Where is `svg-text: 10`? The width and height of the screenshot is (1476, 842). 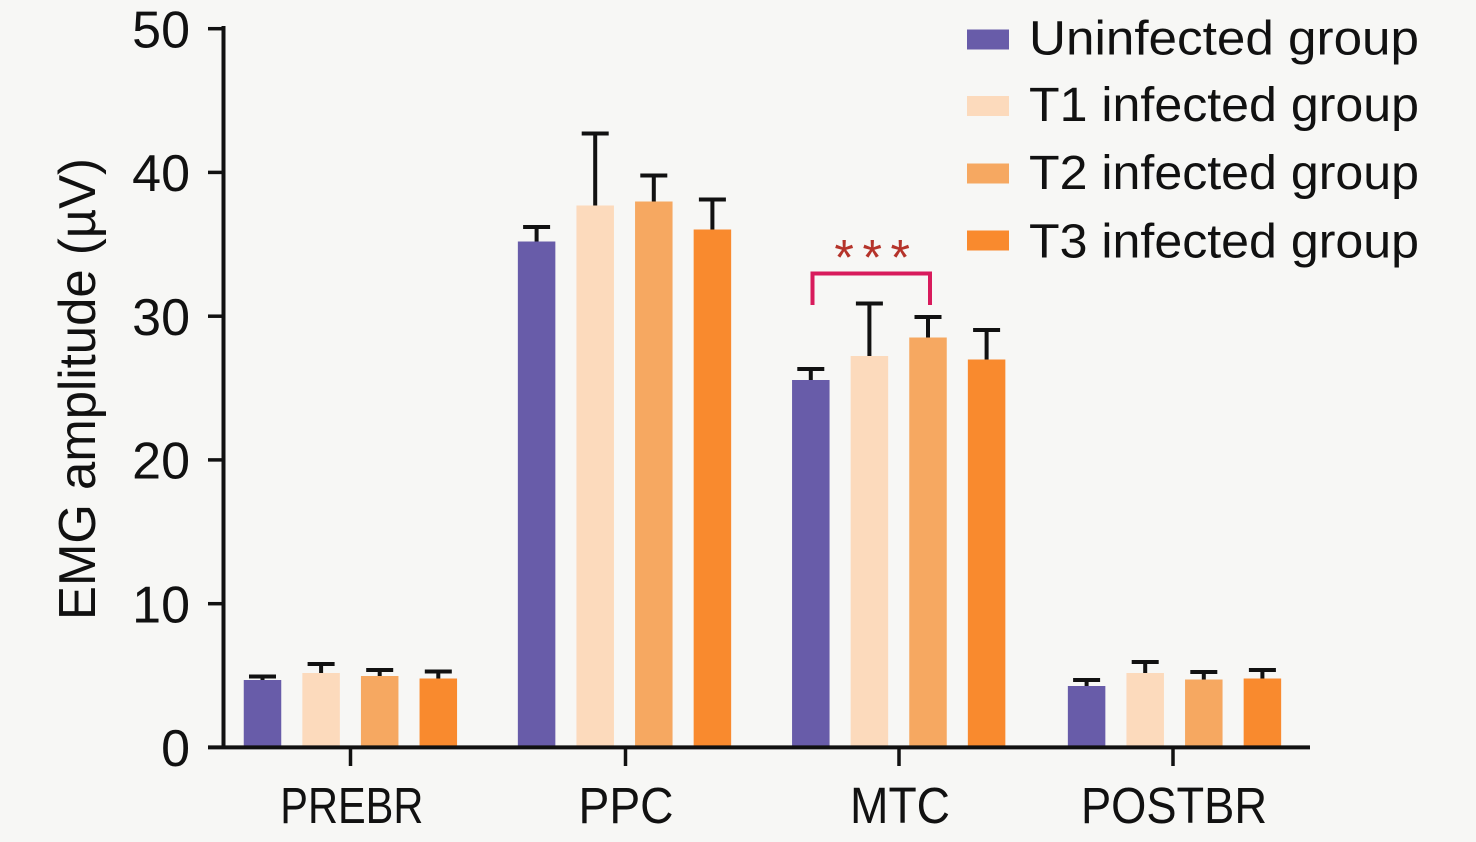 svg-text: 10 is located at coordinates (161, 605).